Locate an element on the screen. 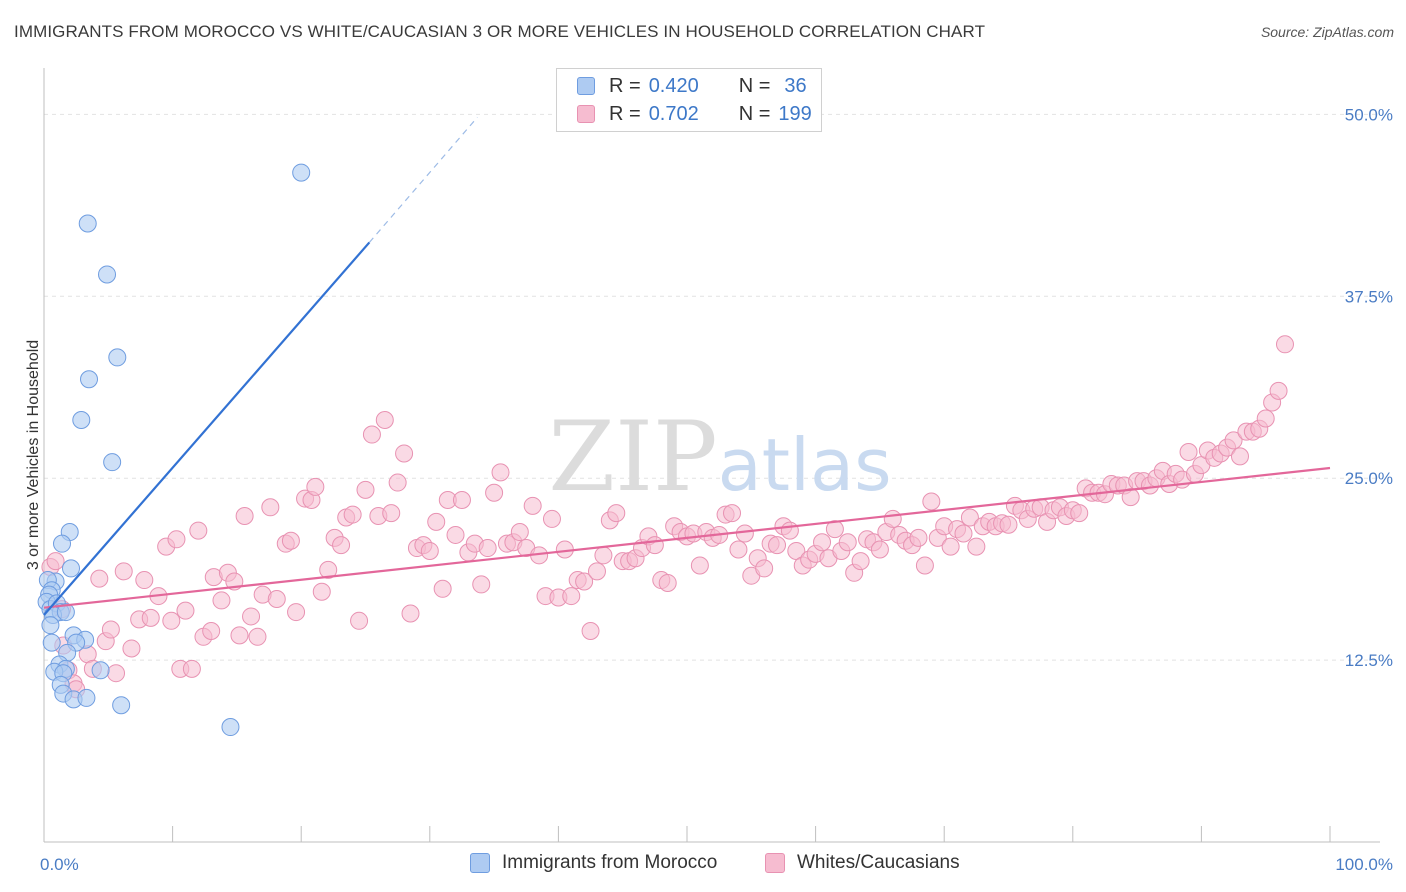 The width and height of the screenshot is (1406, 892). y-axis-label: 3 or more Vehicles in Household is located at coordinates (33, 455).